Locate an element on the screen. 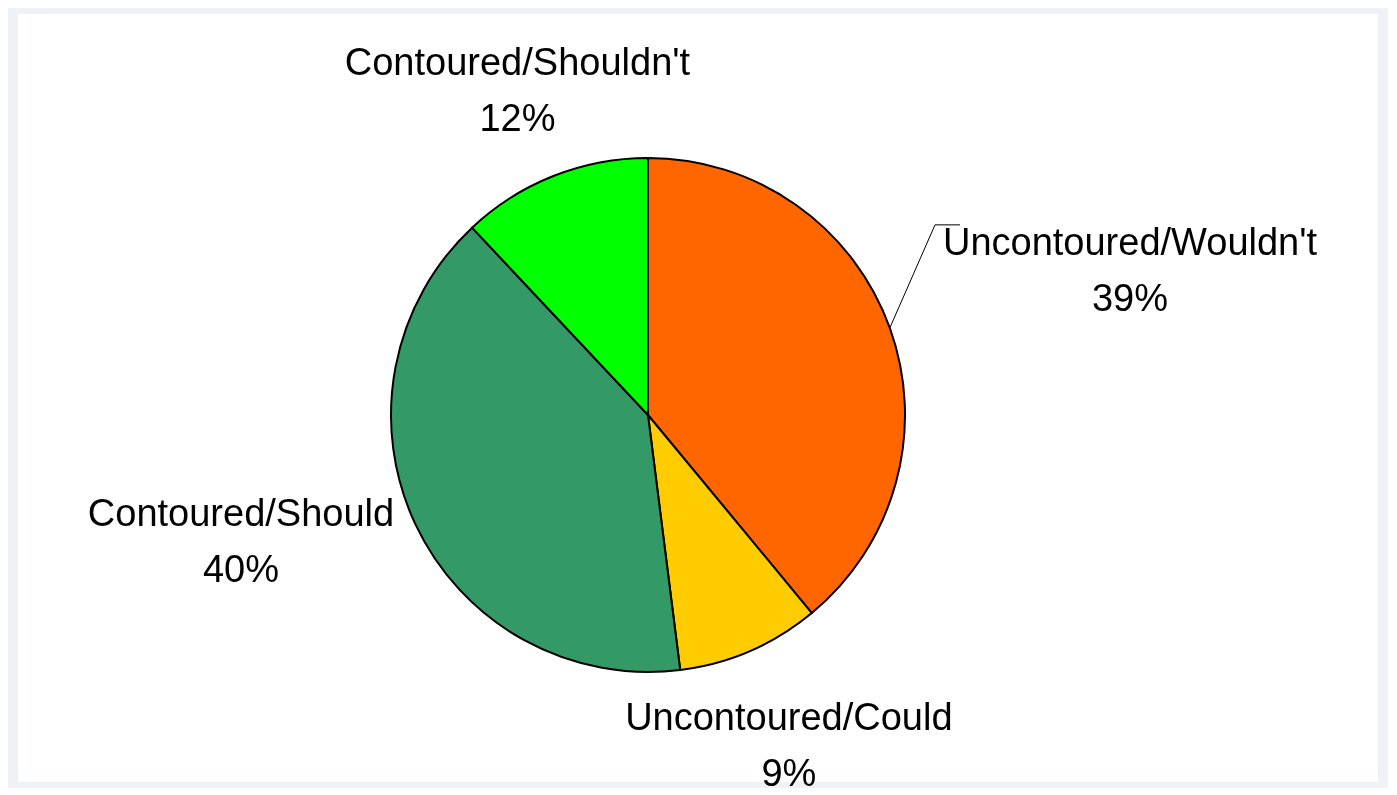 This screenshot has height=795, width=1397. data-label: 40% is located at coordinates (241, 569).